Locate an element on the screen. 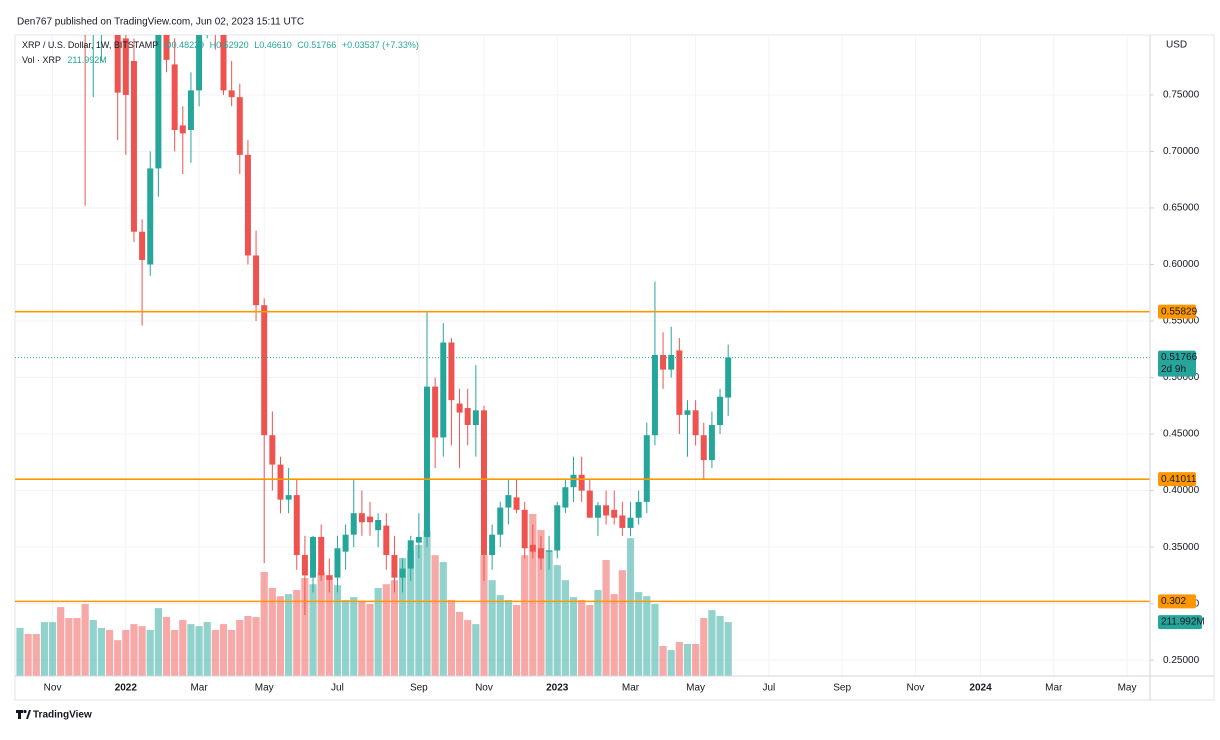  y-tick-label: 0.70000 is located at coordinates (1181, 151).